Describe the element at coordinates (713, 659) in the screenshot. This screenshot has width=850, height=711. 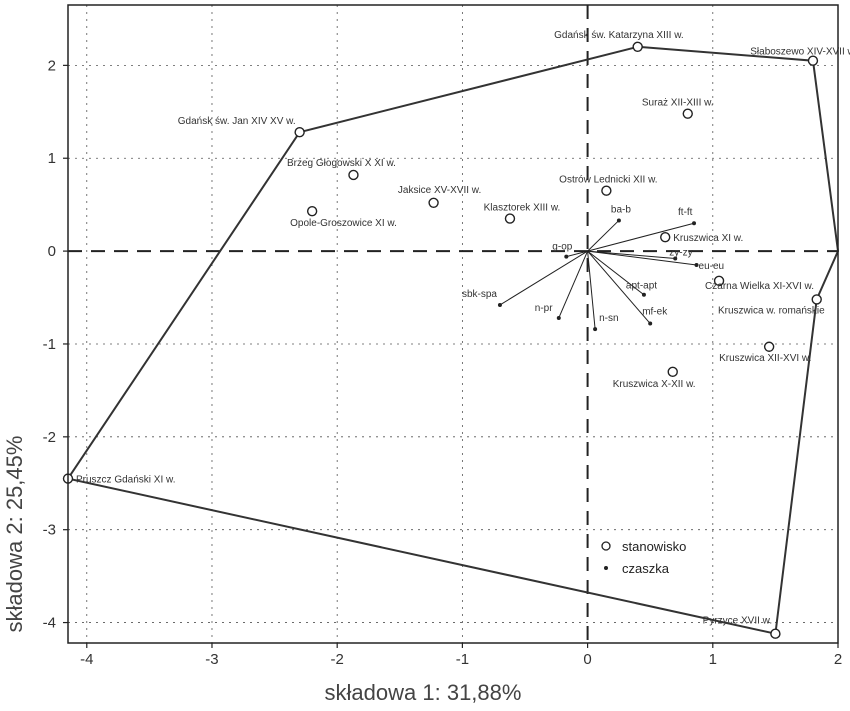
I see `x-tick-label: 1` at that location.